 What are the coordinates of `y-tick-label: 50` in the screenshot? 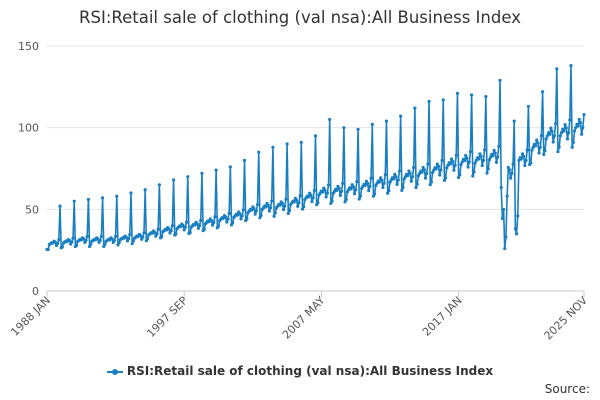 It's located at (32, 209).